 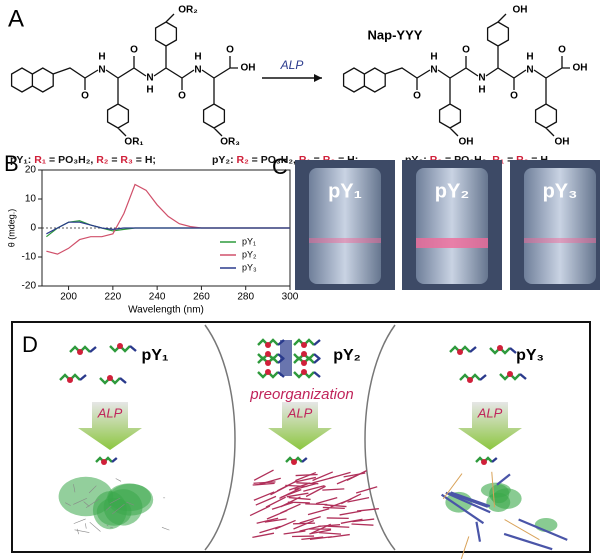 What do you see at coordinates (30, 344) in the screenshot?
I see `panel-label: D` at bounding box center [30, 344].